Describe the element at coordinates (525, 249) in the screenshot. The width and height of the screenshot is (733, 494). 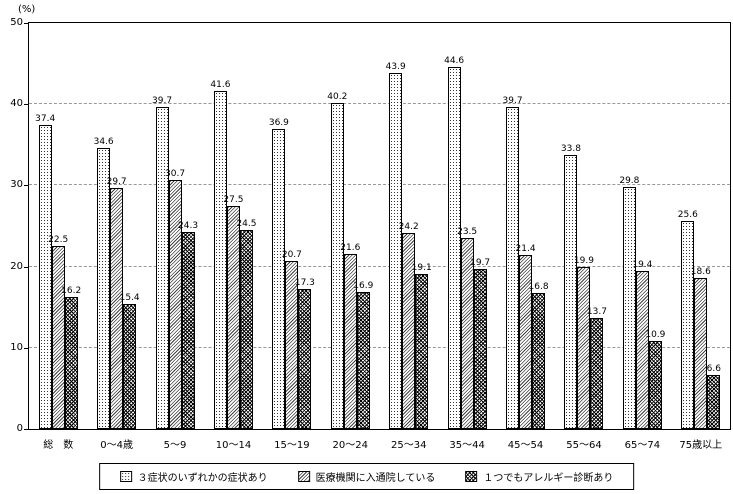
I see `bar-value-label: 21.4` at that location.